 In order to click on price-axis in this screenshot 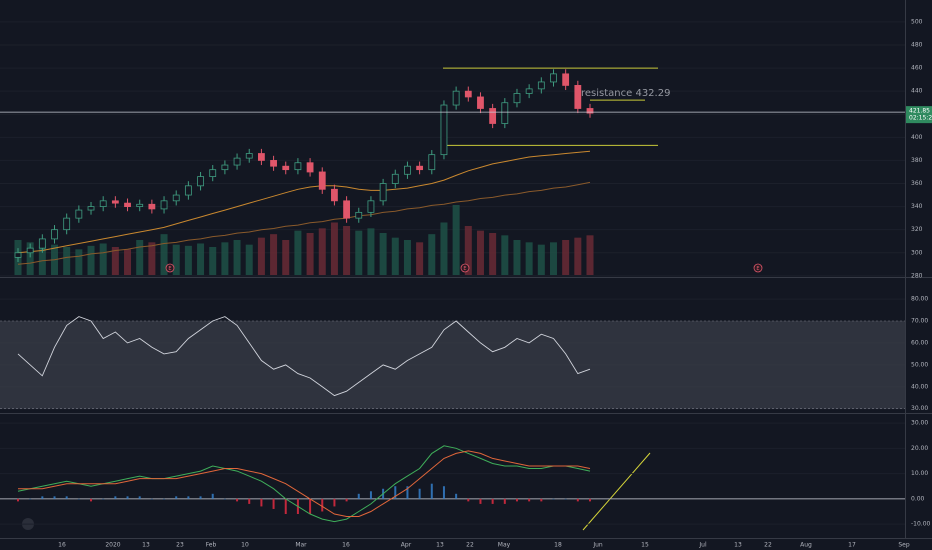, I will do `click(918, 275)`.